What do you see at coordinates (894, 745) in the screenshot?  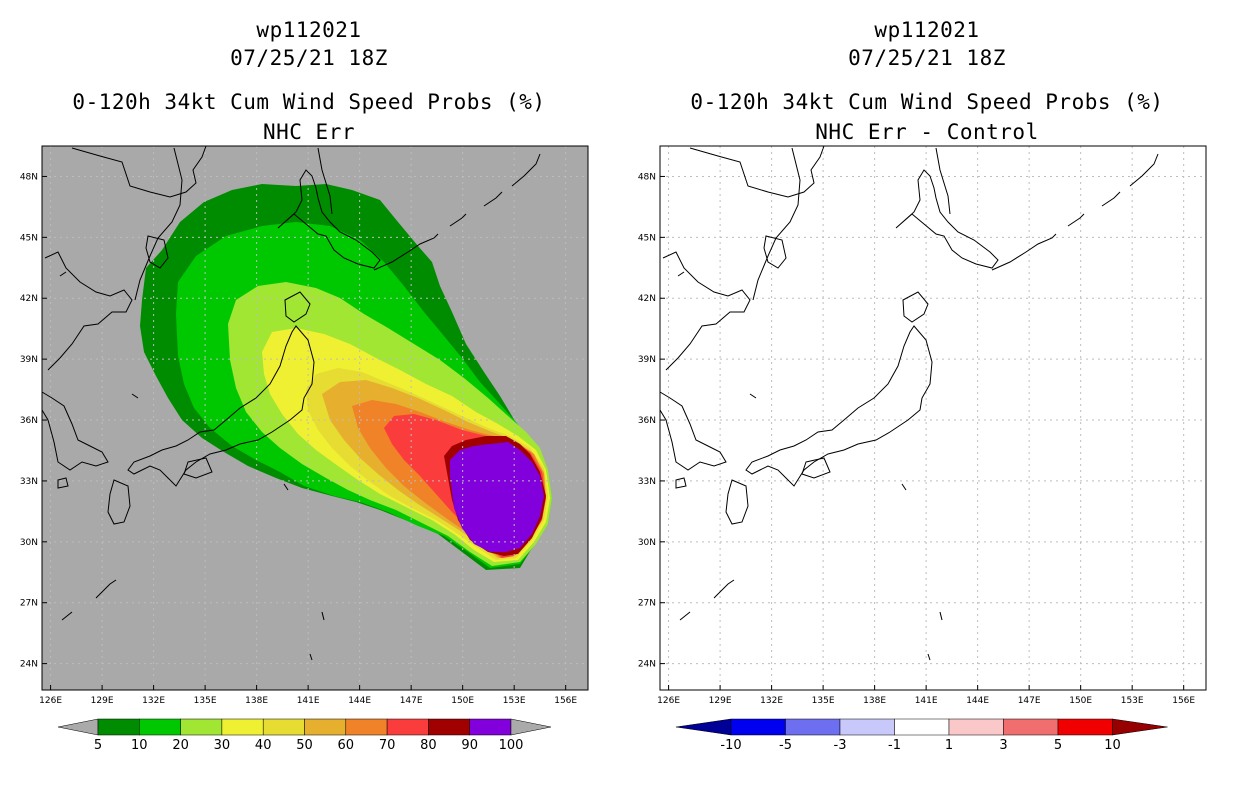 I see `colorbar-label: -1` at bounding box center [894, 745].